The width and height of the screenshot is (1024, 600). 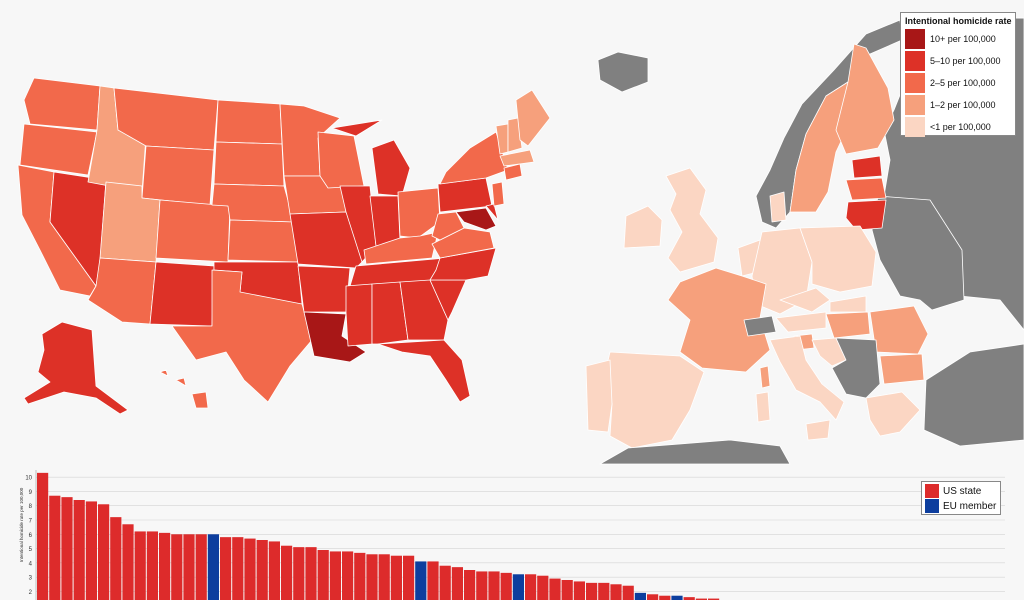 I want to click on country-sicily, so click(x=818, y=430).